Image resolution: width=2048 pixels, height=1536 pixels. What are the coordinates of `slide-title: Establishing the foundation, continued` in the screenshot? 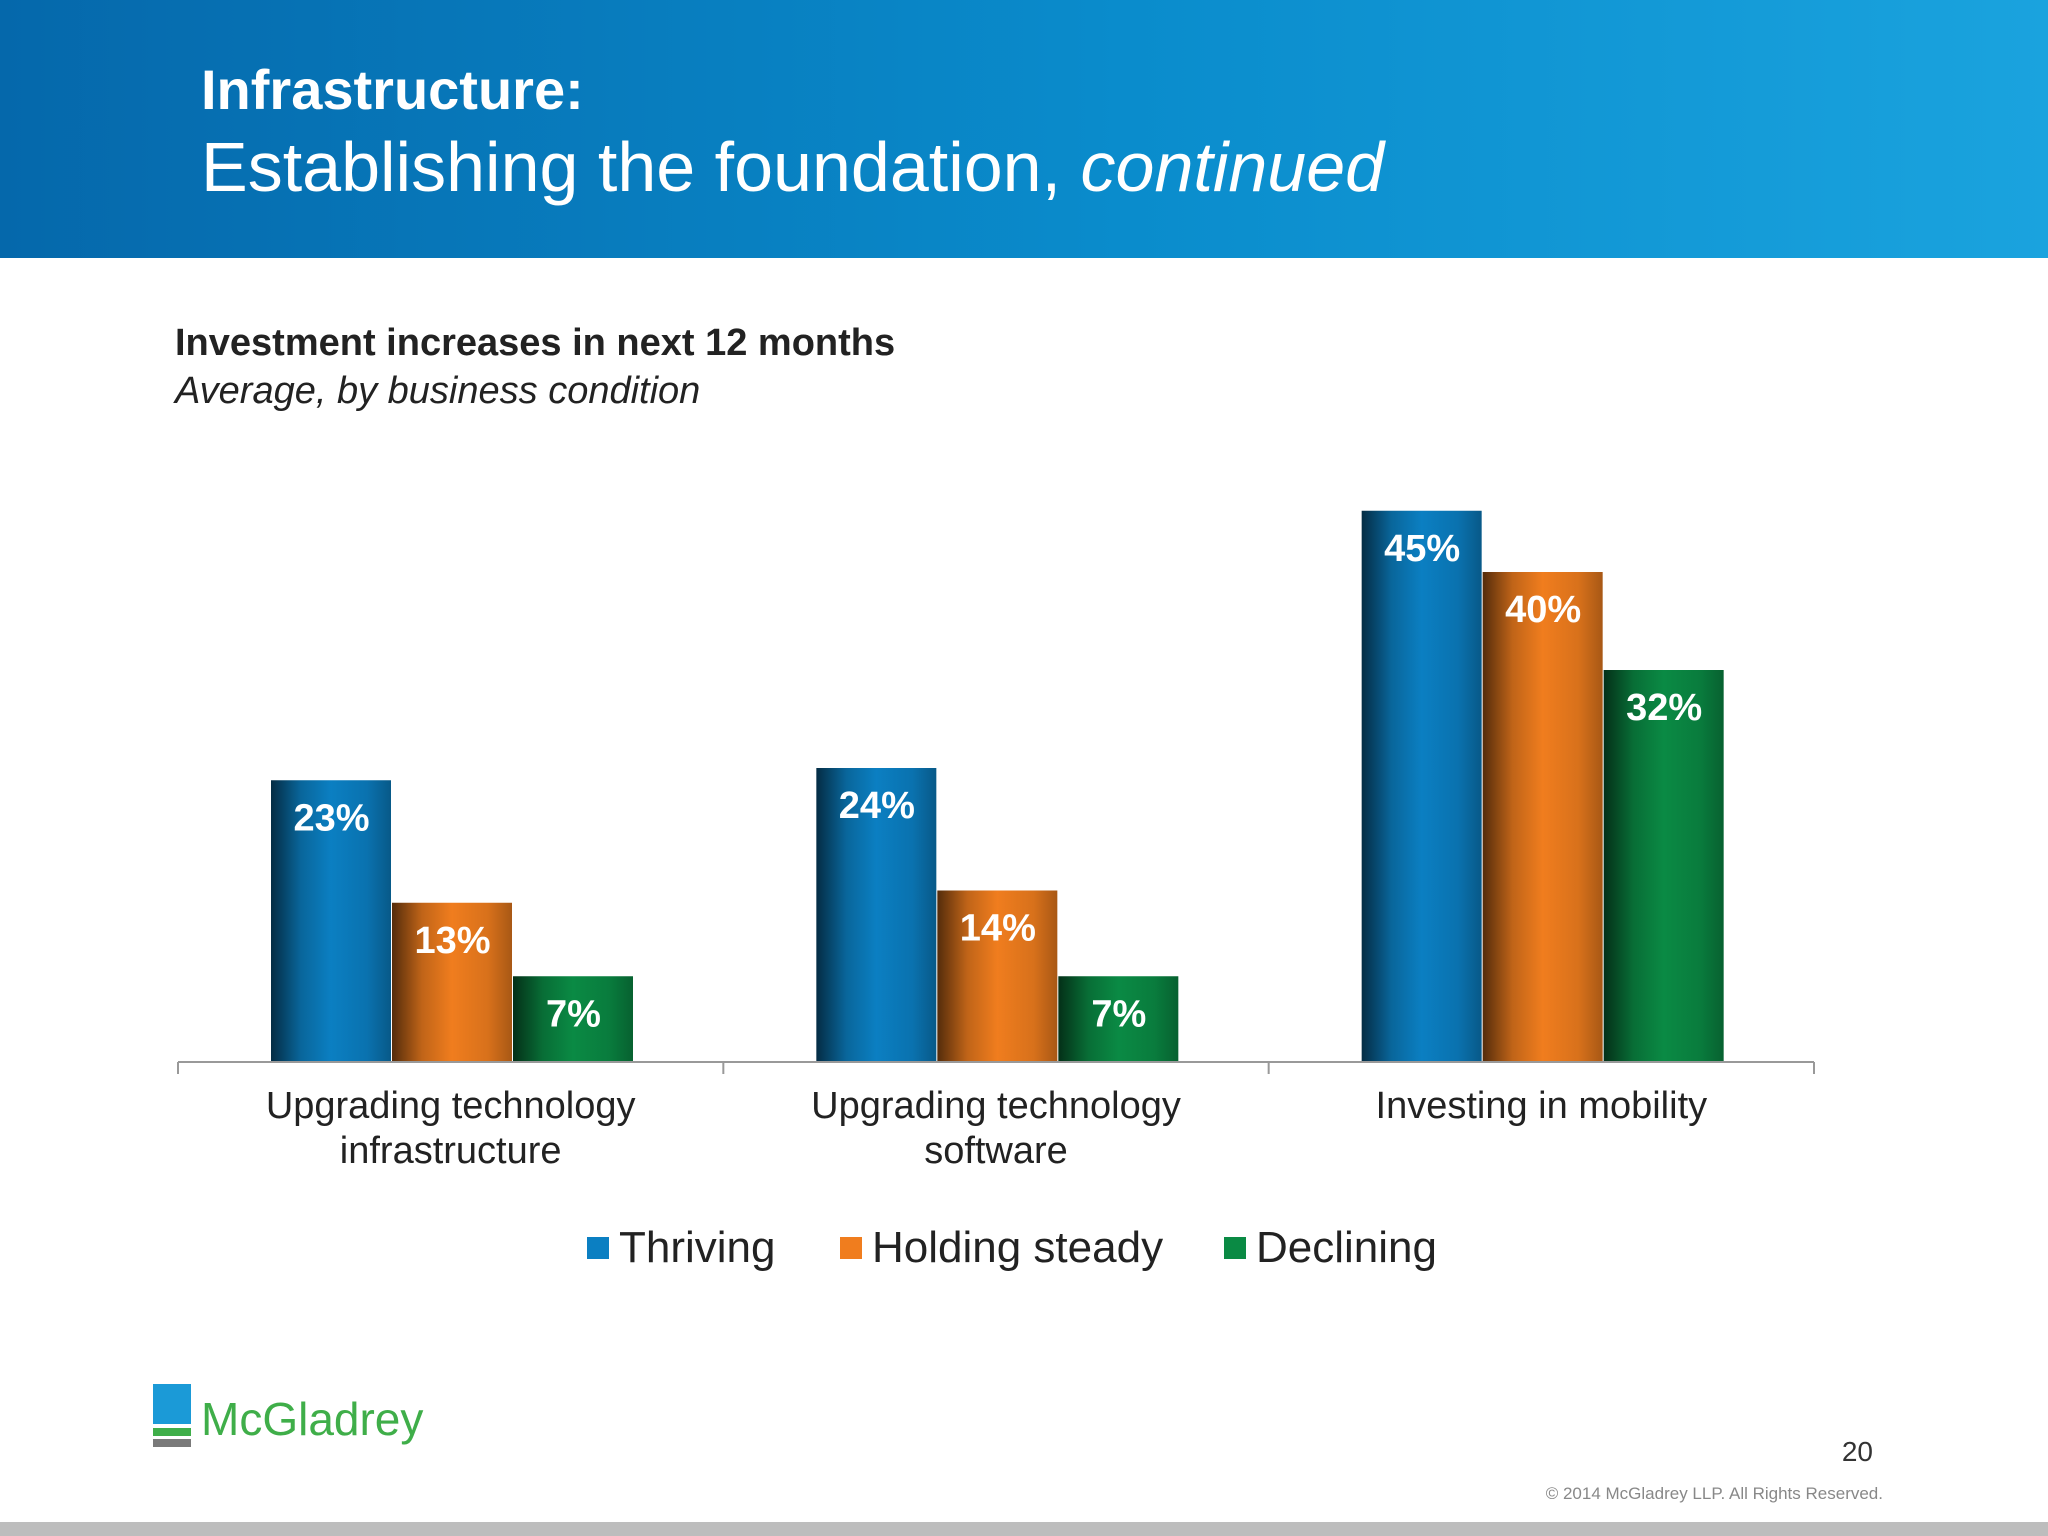 It's located at (792, 167).